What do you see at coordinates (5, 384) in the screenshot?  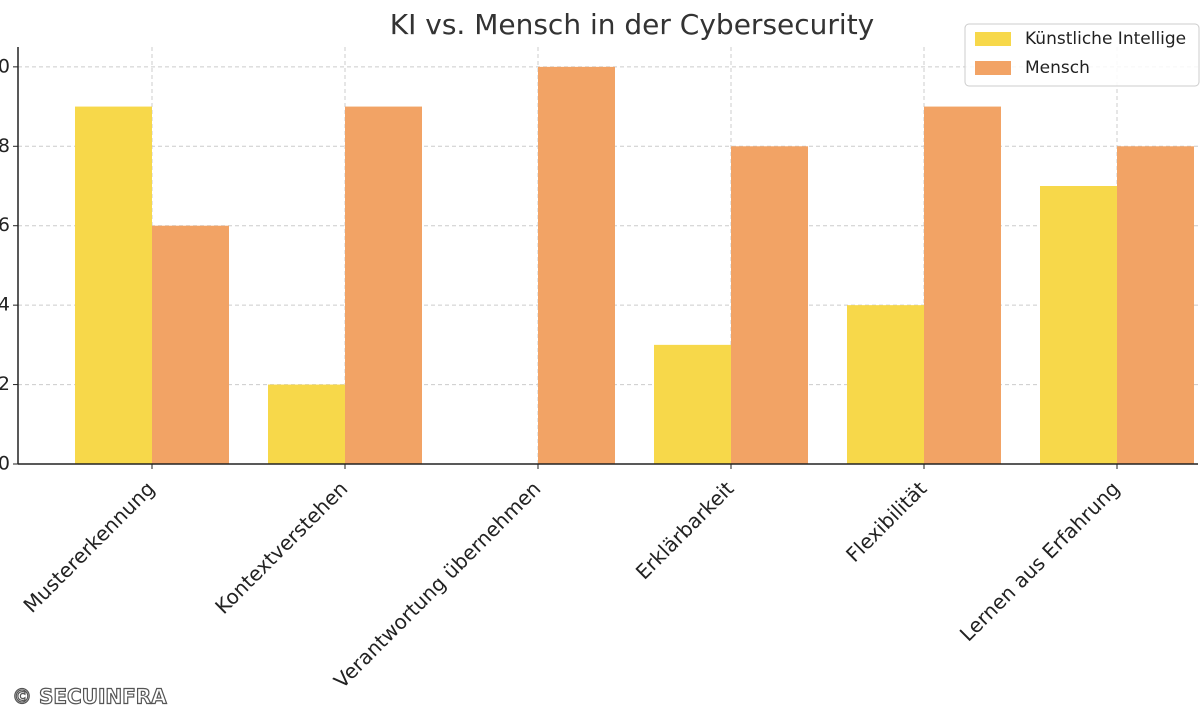 I see `y-tick-label: 2` at bounding box center [5, 384].